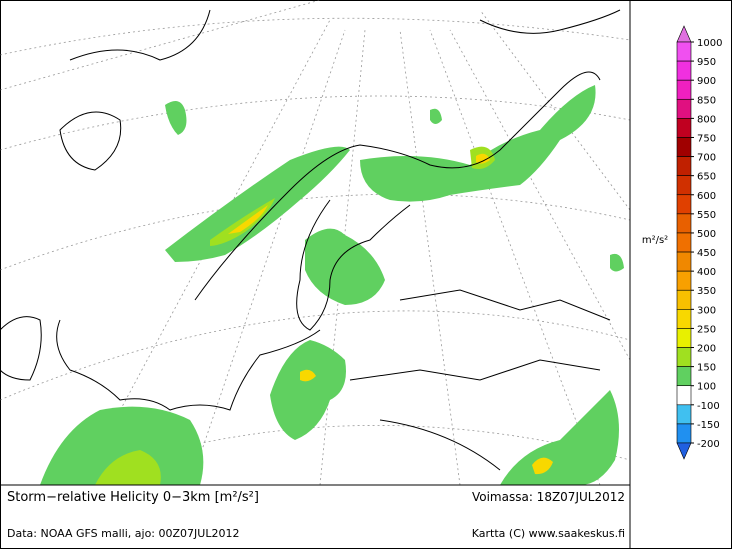 The image size is (732, 553). I want to click on colorbar-label: -200, so click(708, 444).